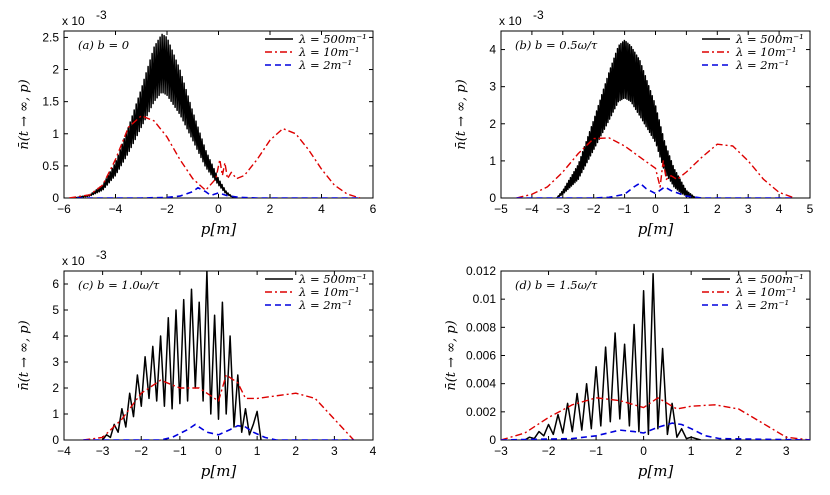 This screenshot has width=830, height=495. Describe the element at coordinates (481, 412) in the screenshot. I see `y-tick-label: 0.002` at that location.